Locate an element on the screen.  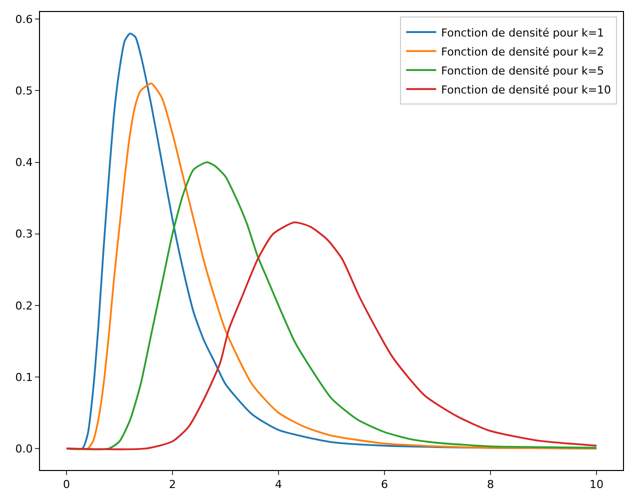
x-tick-label: 4 is located at coordinates (278, 485).